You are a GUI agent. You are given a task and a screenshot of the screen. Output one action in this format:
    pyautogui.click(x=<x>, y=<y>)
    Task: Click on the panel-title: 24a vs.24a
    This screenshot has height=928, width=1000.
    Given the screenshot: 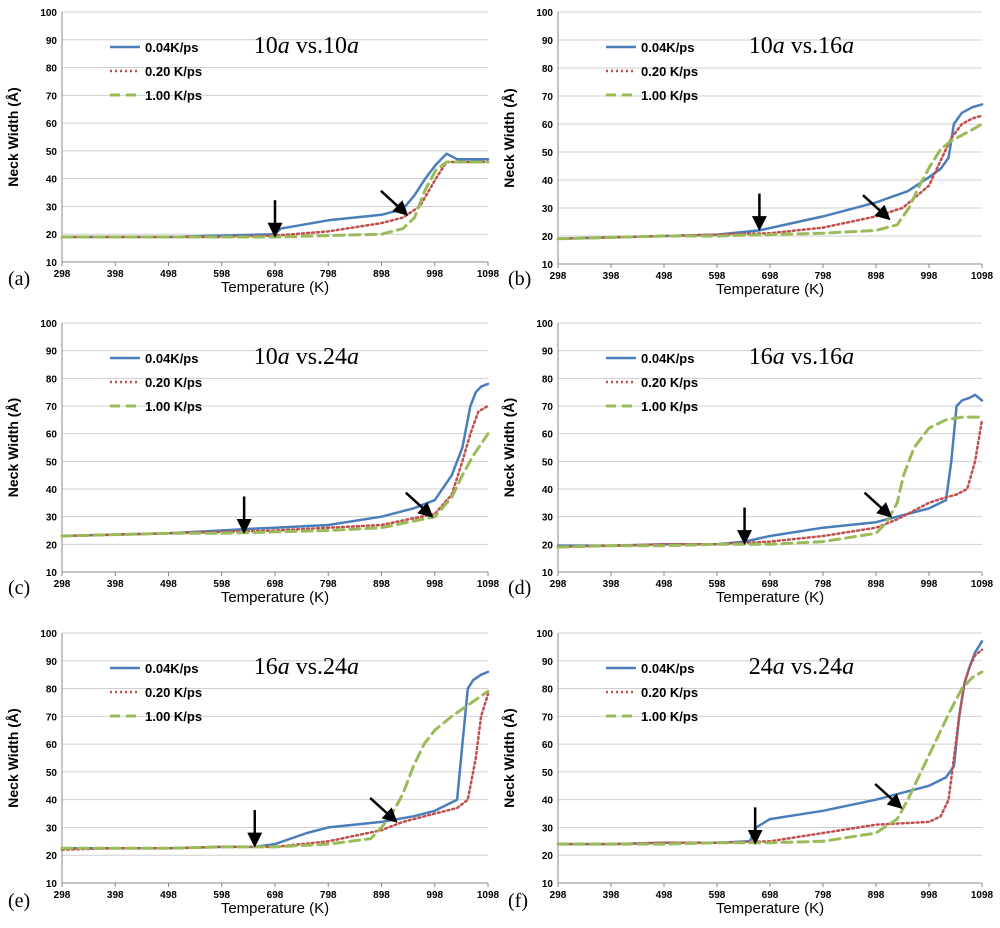 What is the action you would take?
    pyautogui.click(x=801, y=667)
    